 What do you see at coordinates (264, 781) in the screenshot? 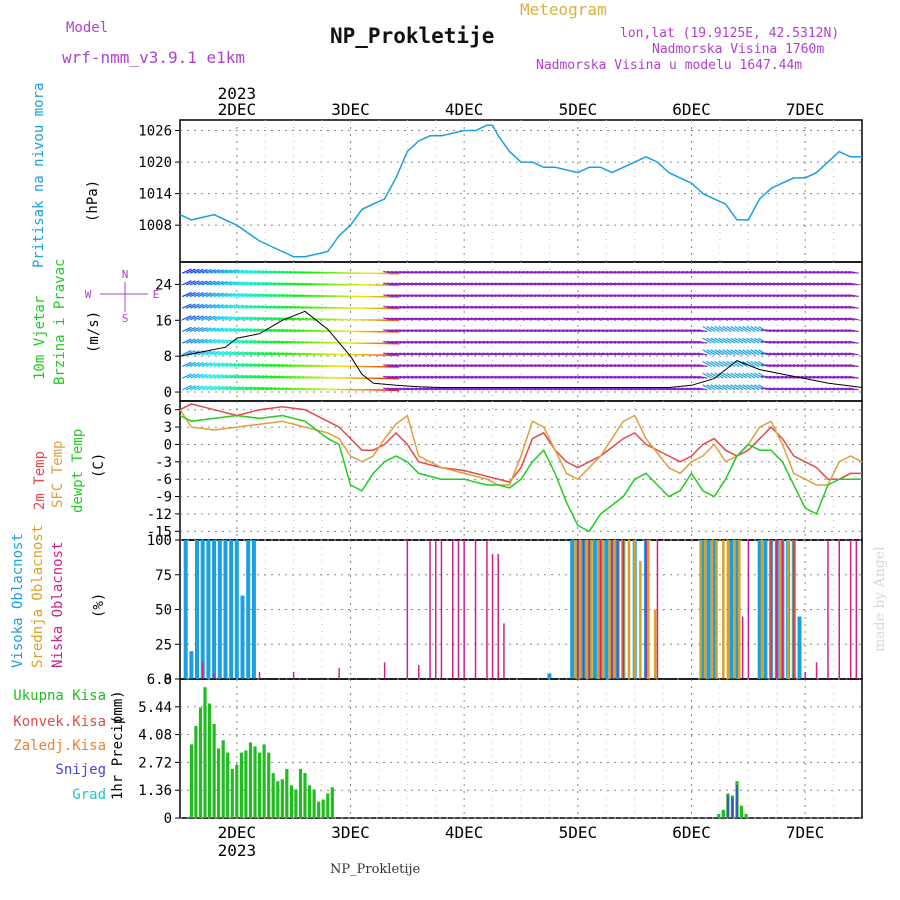
I see `precip-bar` at bounding box center [264, 781].